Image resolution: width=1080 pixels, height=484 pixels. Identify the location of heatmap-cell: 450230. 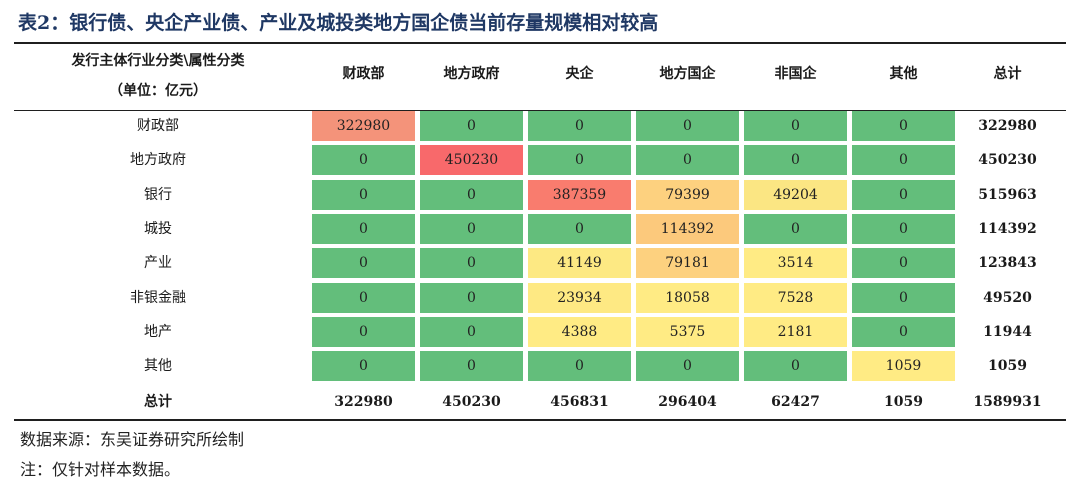
(471, 160).